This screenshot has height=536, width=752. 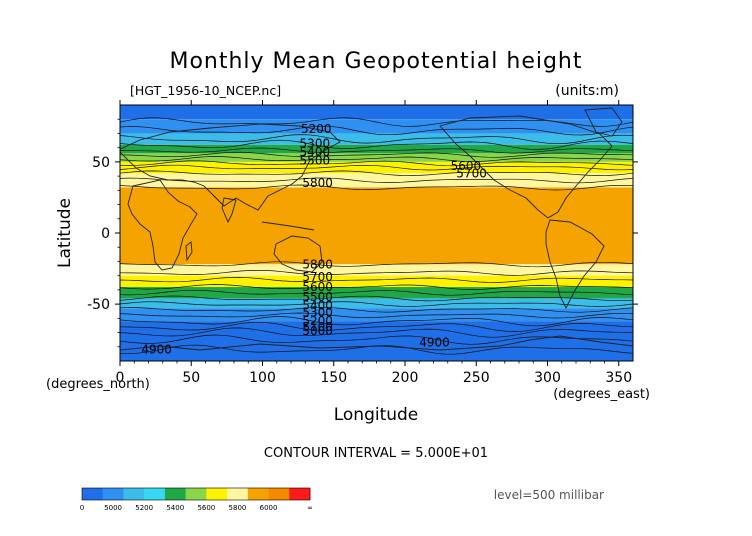 What do you see at coordinates (587, 91) in the screenshot?
I see `units-label: (units:m)` at bounding box center [587, 91].